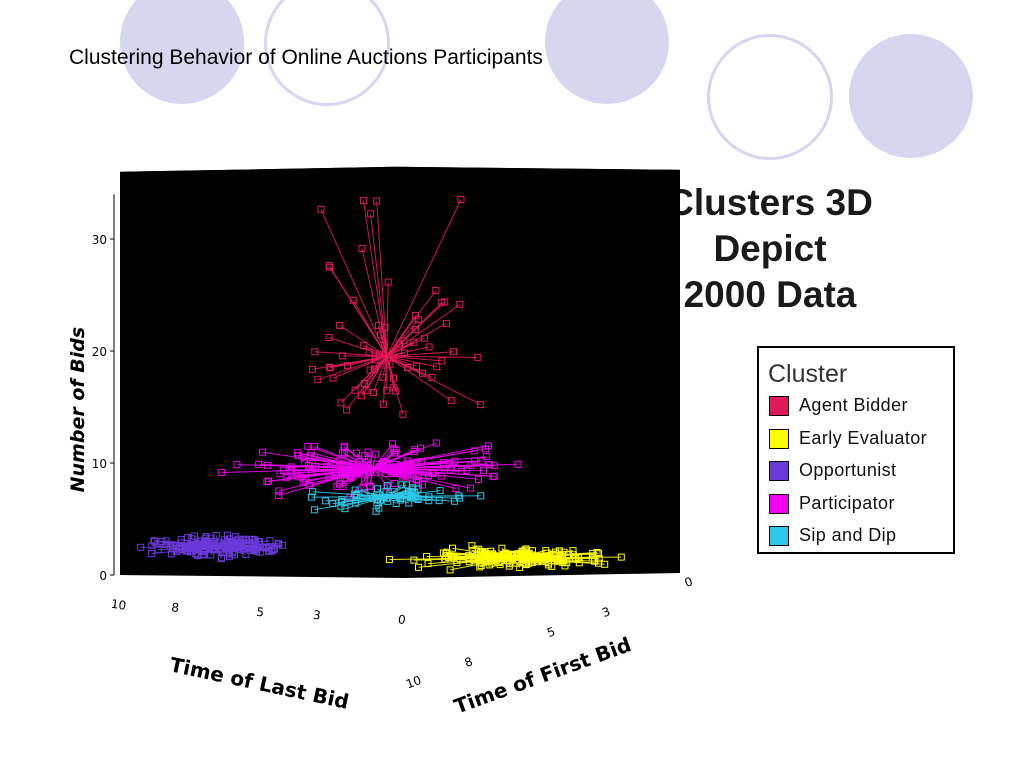  What do you see at coordinates (118, 605) in the screenshot?
I see `x-tick-label: 10` at bounding box center [118, 605].